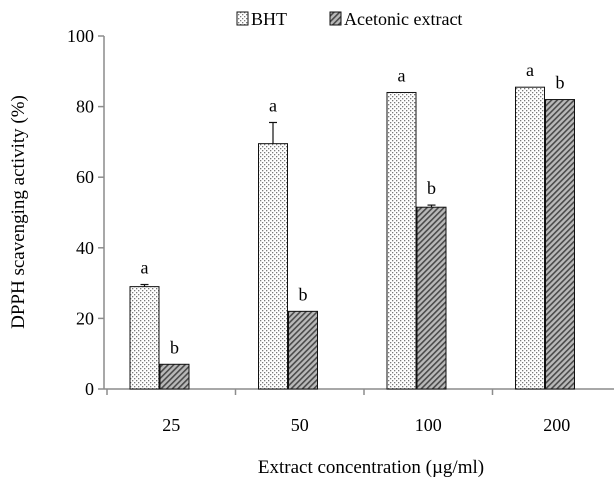 This screenshot has width=616, height=485. Describe the element at coordinates (403, 19) in the screenshot. I see `legend-label-acetonic: Acetonic extract` at that location.